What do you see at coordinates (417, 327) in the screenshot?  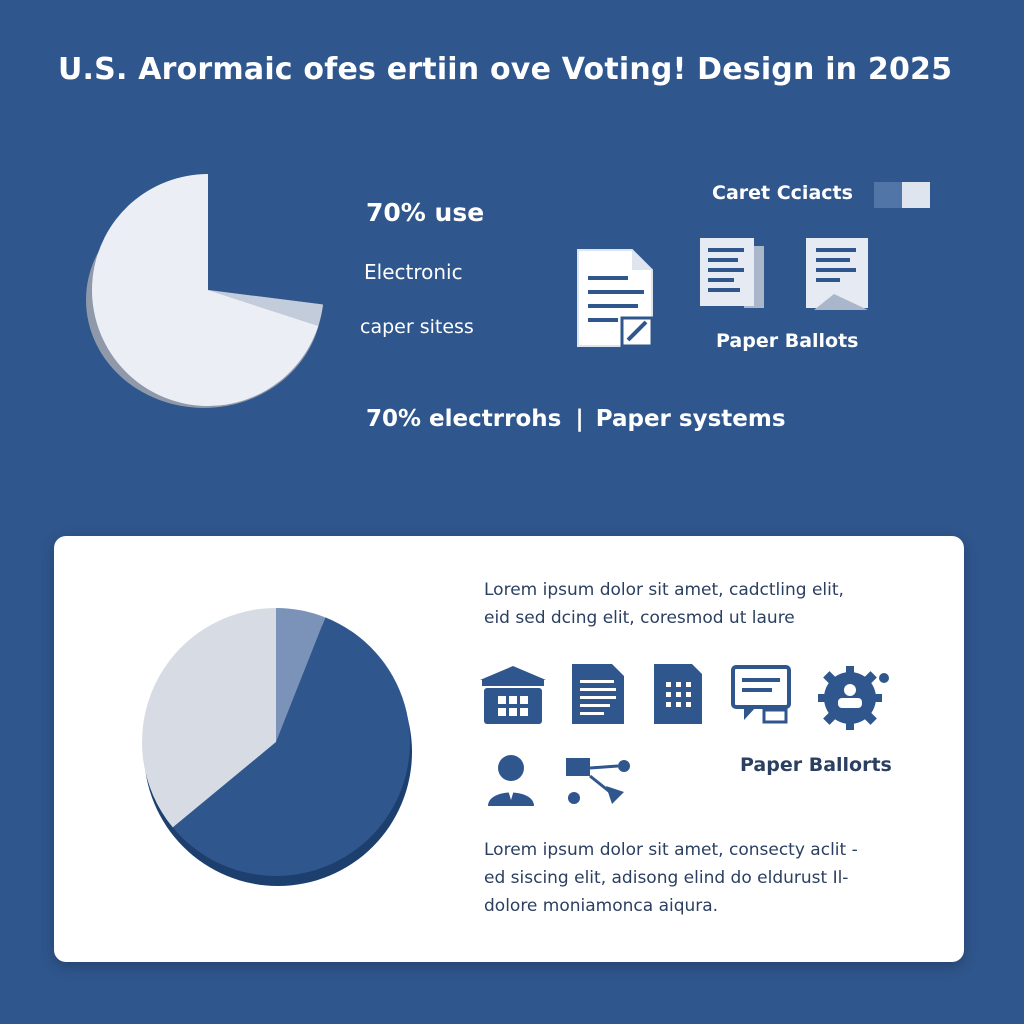 I see `stat-line-paper: caper sitess` at bounding box center [417, 327].